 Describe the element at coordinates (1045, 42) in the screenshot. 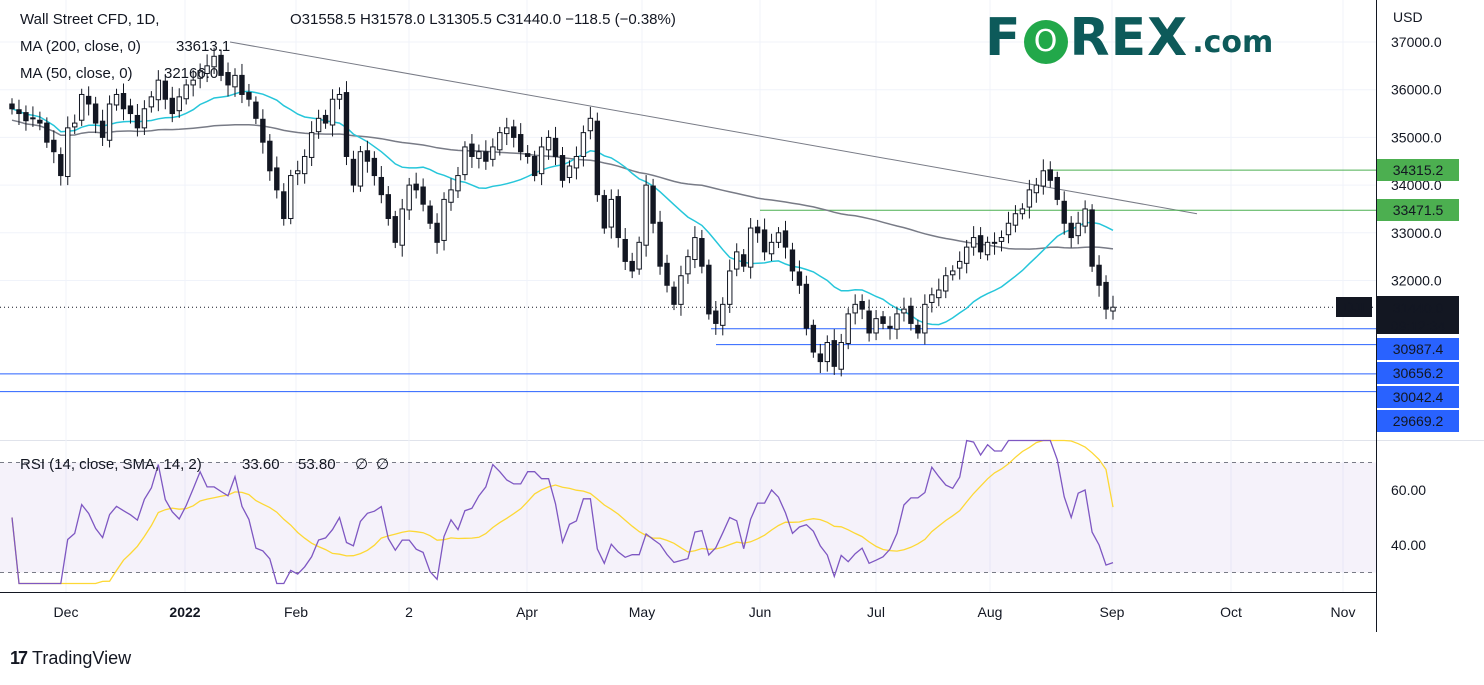

I see `forex-logo-o-icon: O` at that location.